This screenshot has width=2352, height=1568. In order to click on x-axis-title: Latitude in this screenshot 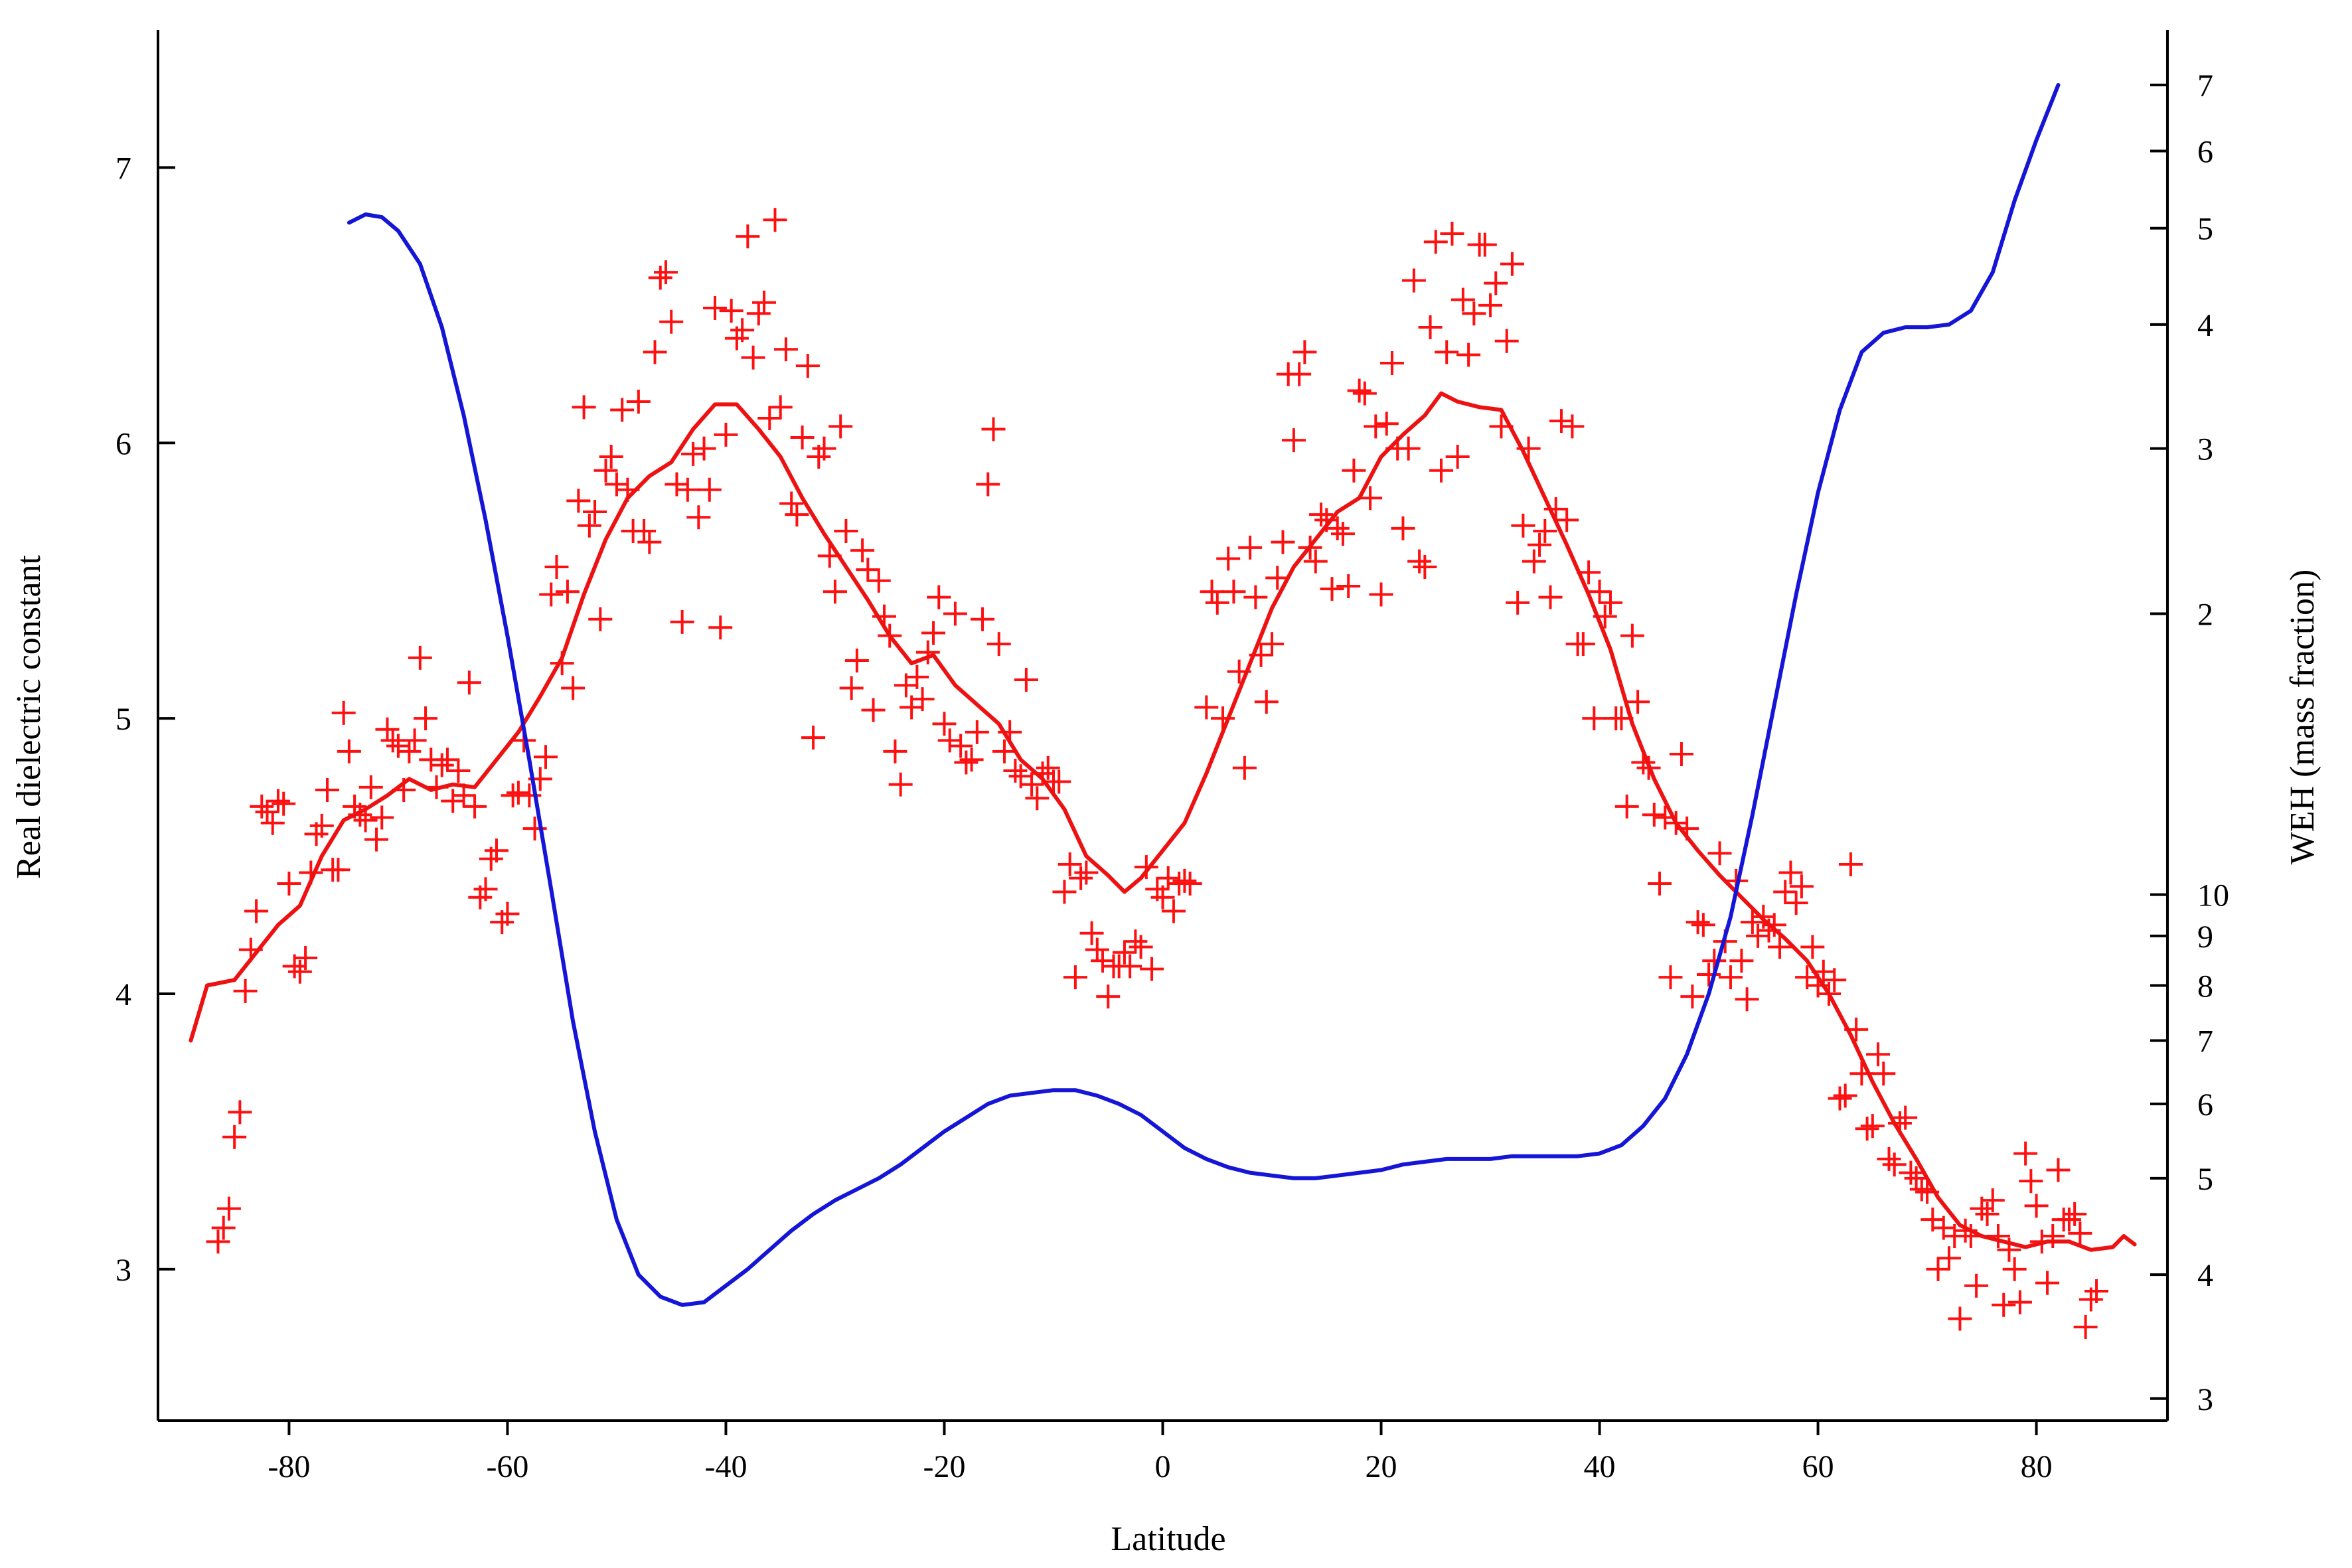, I will do `click(1168, 1539)`.